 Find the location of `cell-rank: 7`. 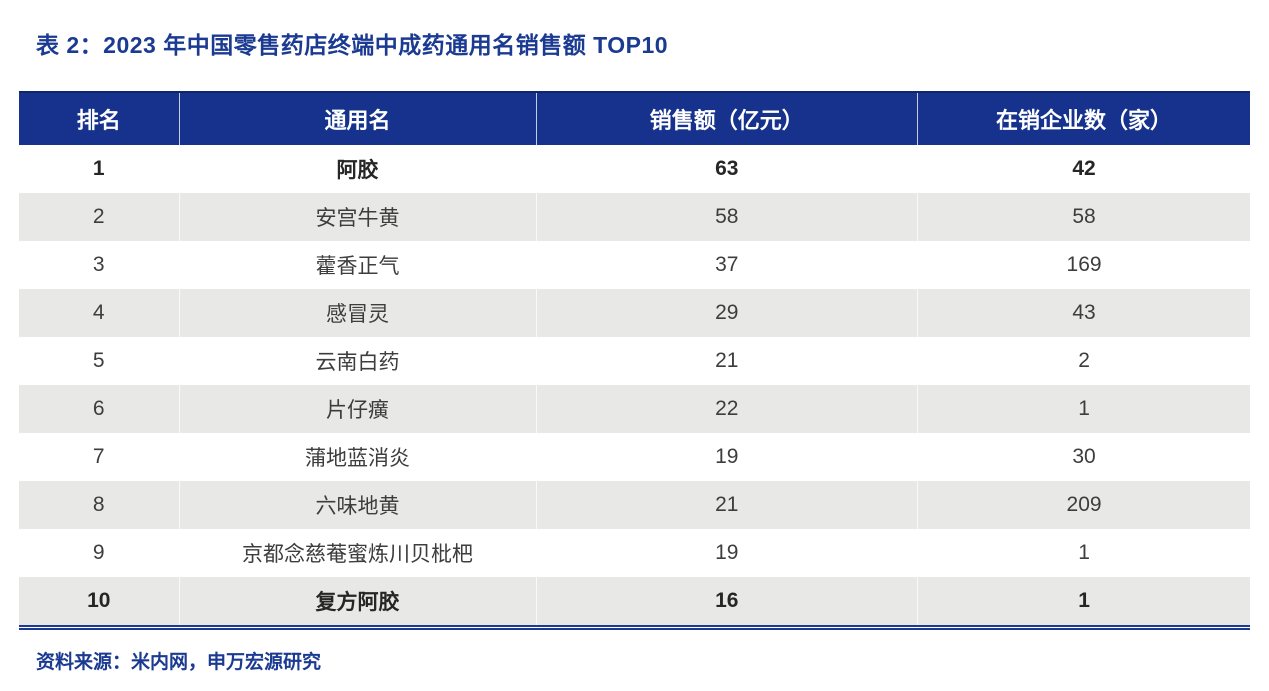

cell-rank: 7 is located at coordinates (98, 456).